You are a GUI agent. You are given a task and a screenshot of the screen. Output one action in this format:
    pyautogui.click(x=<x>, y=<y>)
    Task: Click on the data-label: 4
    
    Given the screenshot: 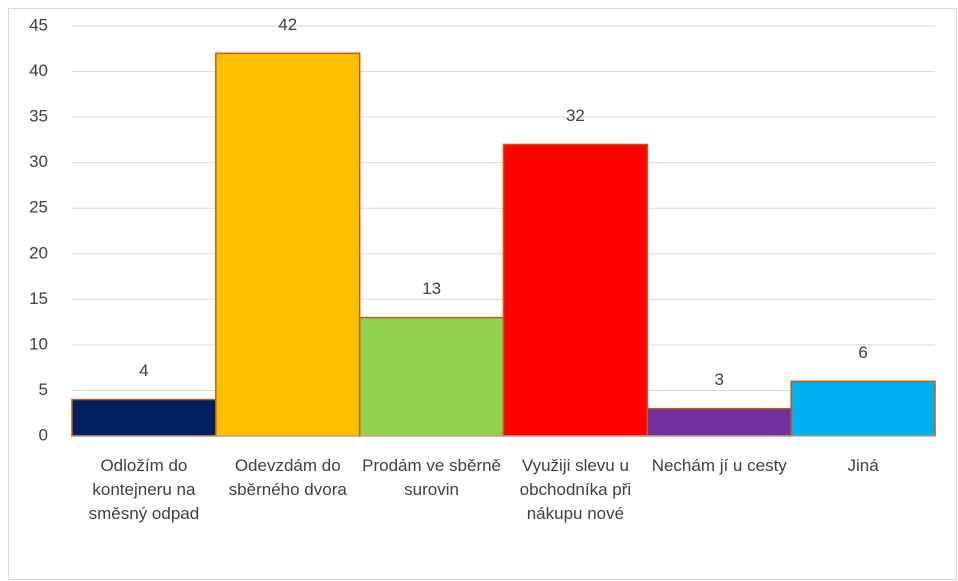 What is the action you would take?
    pyautogui.click(x=143, y=370)
    